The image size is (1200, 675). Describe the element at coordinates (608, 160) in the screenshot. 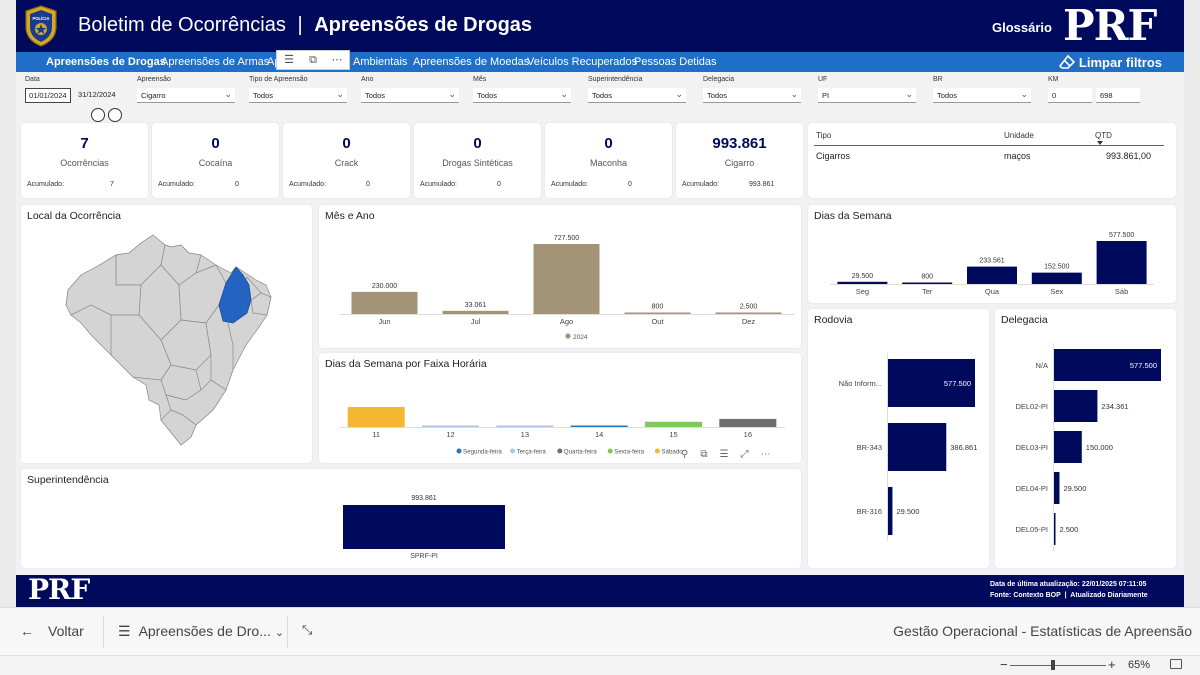

I see `kpi-card-maconha: 0 Maconha Acumulado: 0` at that location.